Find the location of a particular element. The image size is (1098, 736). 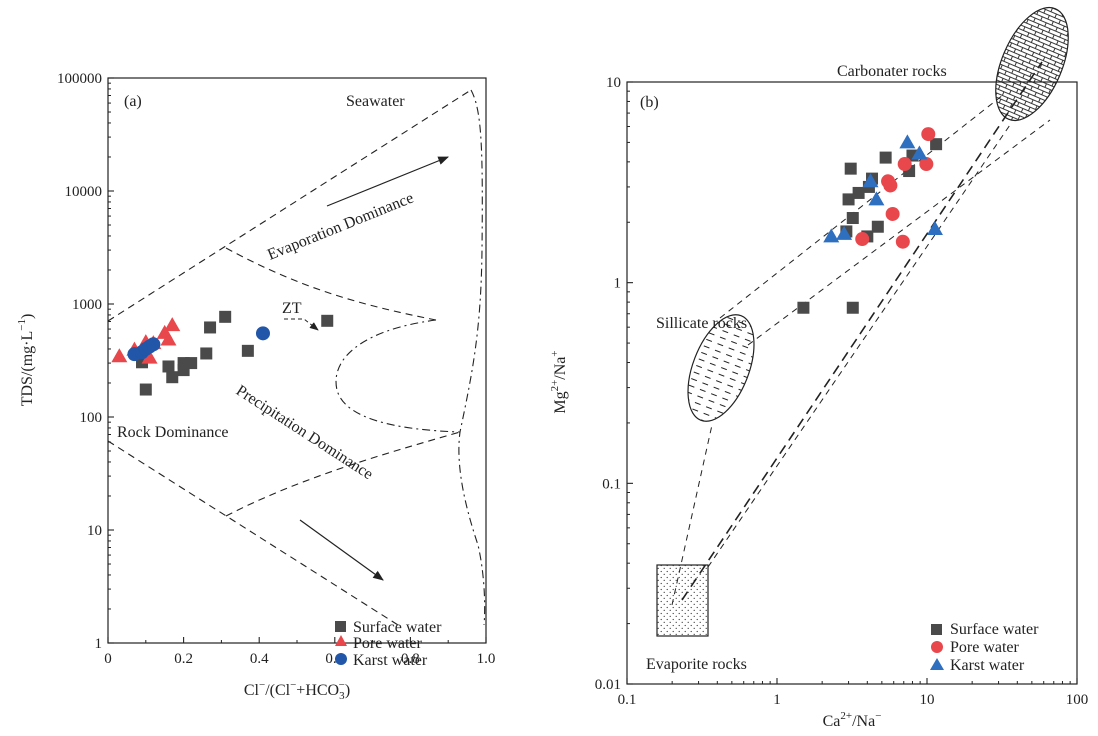

precipitation-boundary is located at coordinates (343, 474).